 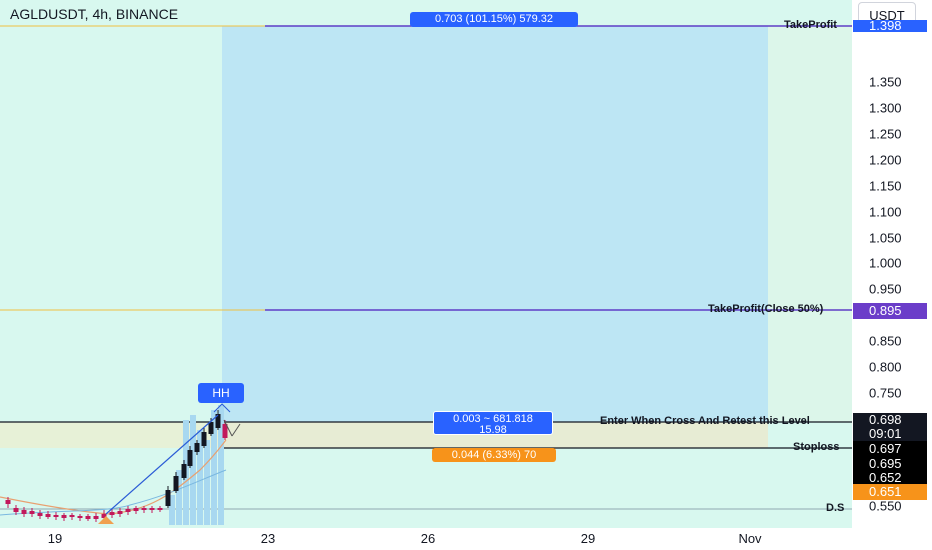 I want to click on time-label-23: 23, so click(x=268, y=538).